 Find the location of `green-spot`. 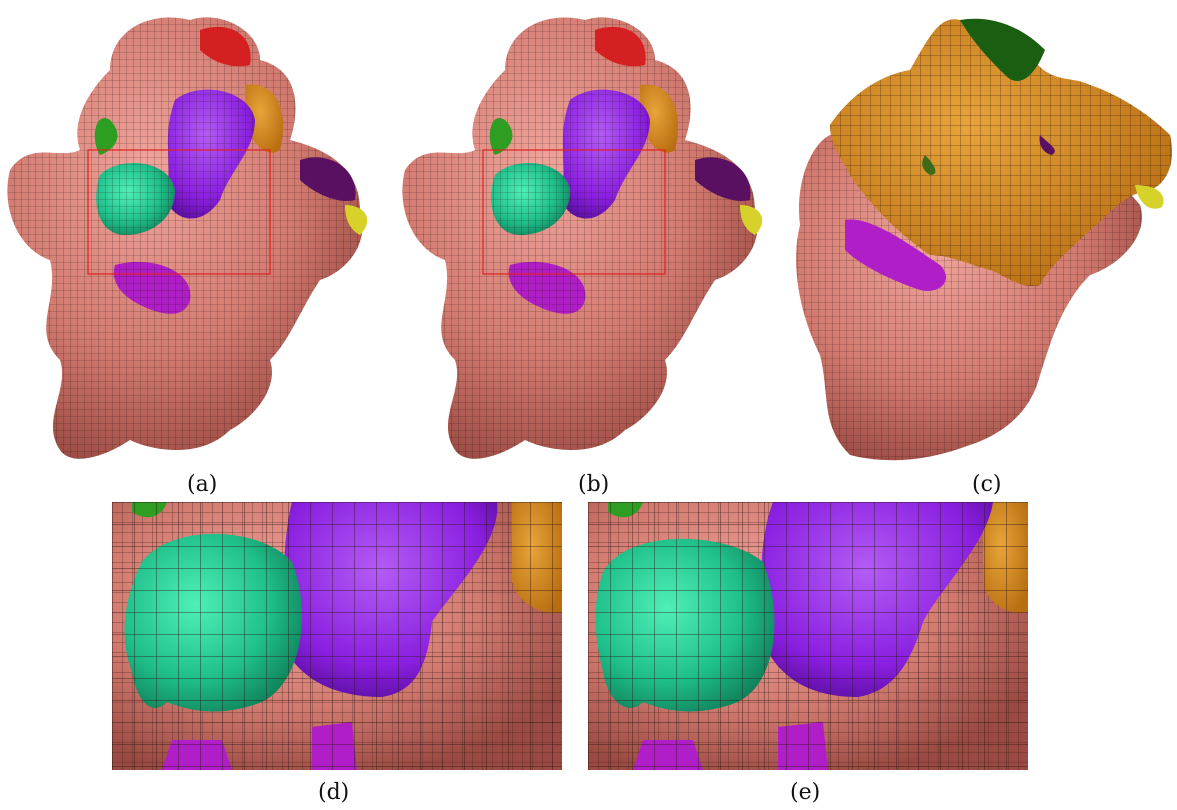

green-spot is located at coordinates (929, 165).